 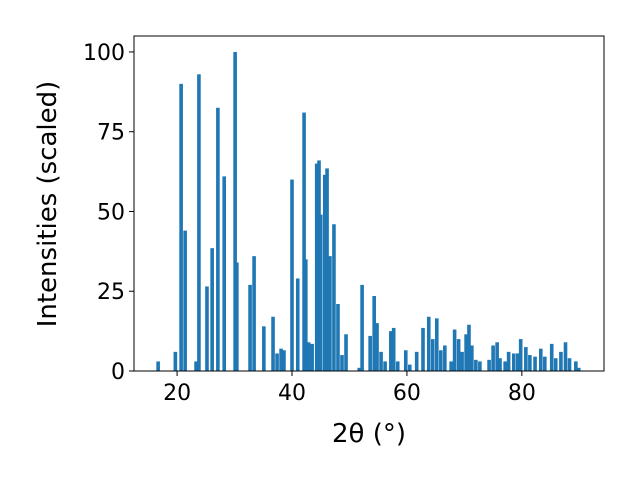 What do you see at coordinates (111, 292) in the screenshot?
I see `y-tick-label: 25` at bounding box center [111, 292].